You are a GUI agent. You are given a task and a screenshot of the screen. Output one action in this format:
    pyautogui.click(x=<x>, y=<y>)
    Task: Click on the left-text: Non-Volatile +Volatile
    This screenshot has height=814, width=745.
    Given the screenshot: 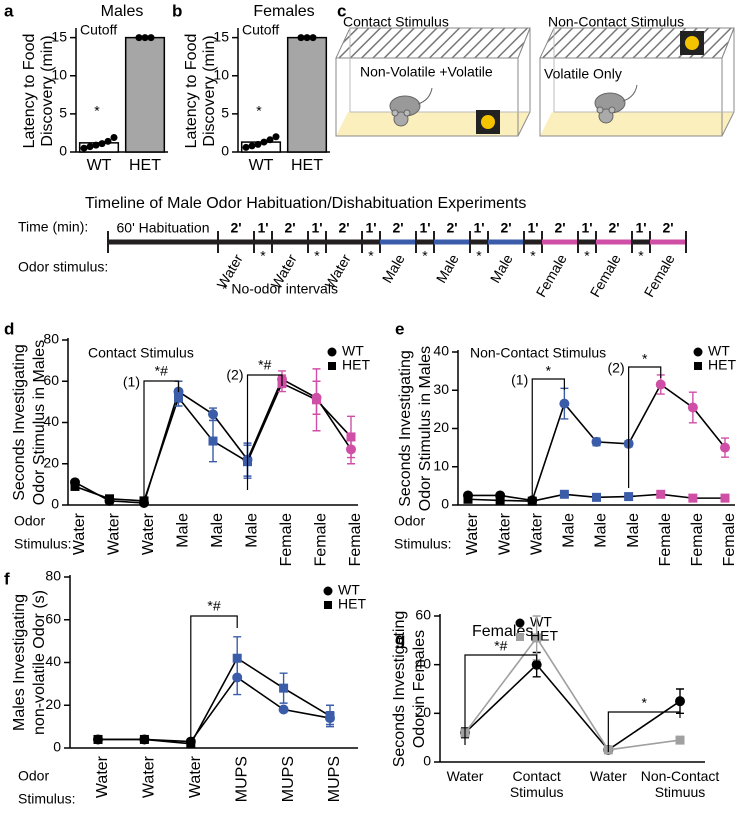 What is the action you would take?
    pyautogui.click(x=426, y=72)
    